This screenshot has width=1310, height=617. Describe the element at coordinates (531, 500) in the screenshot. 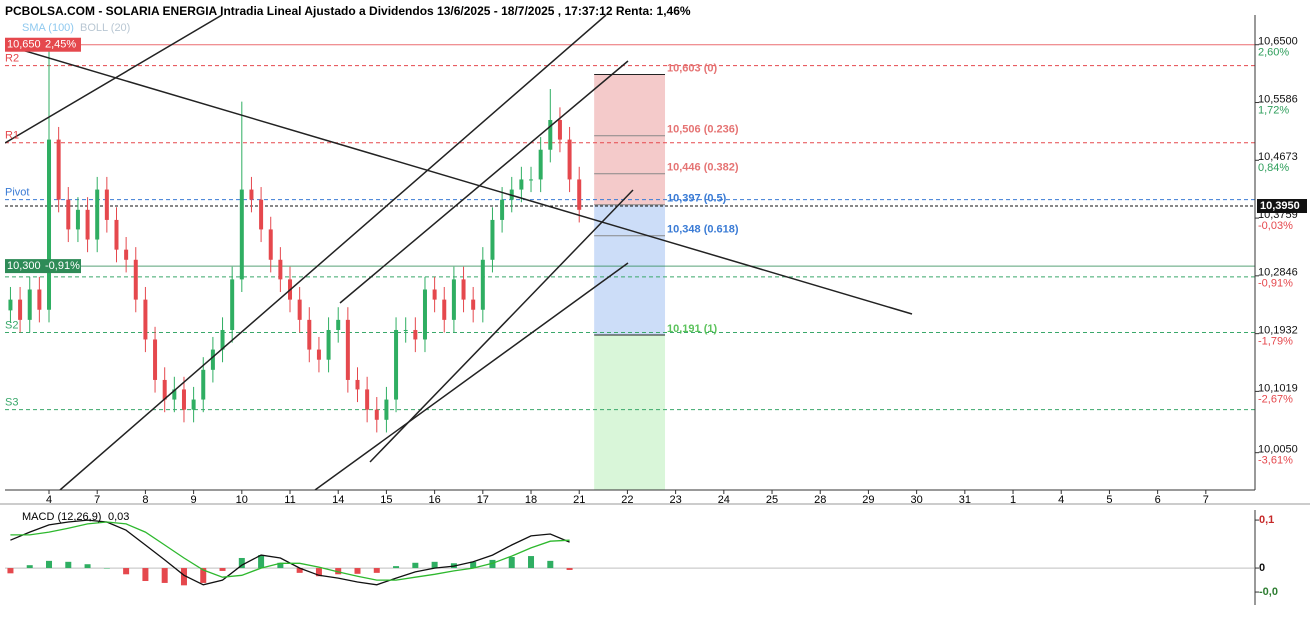

I see `x-tick-label: 18` at that location.